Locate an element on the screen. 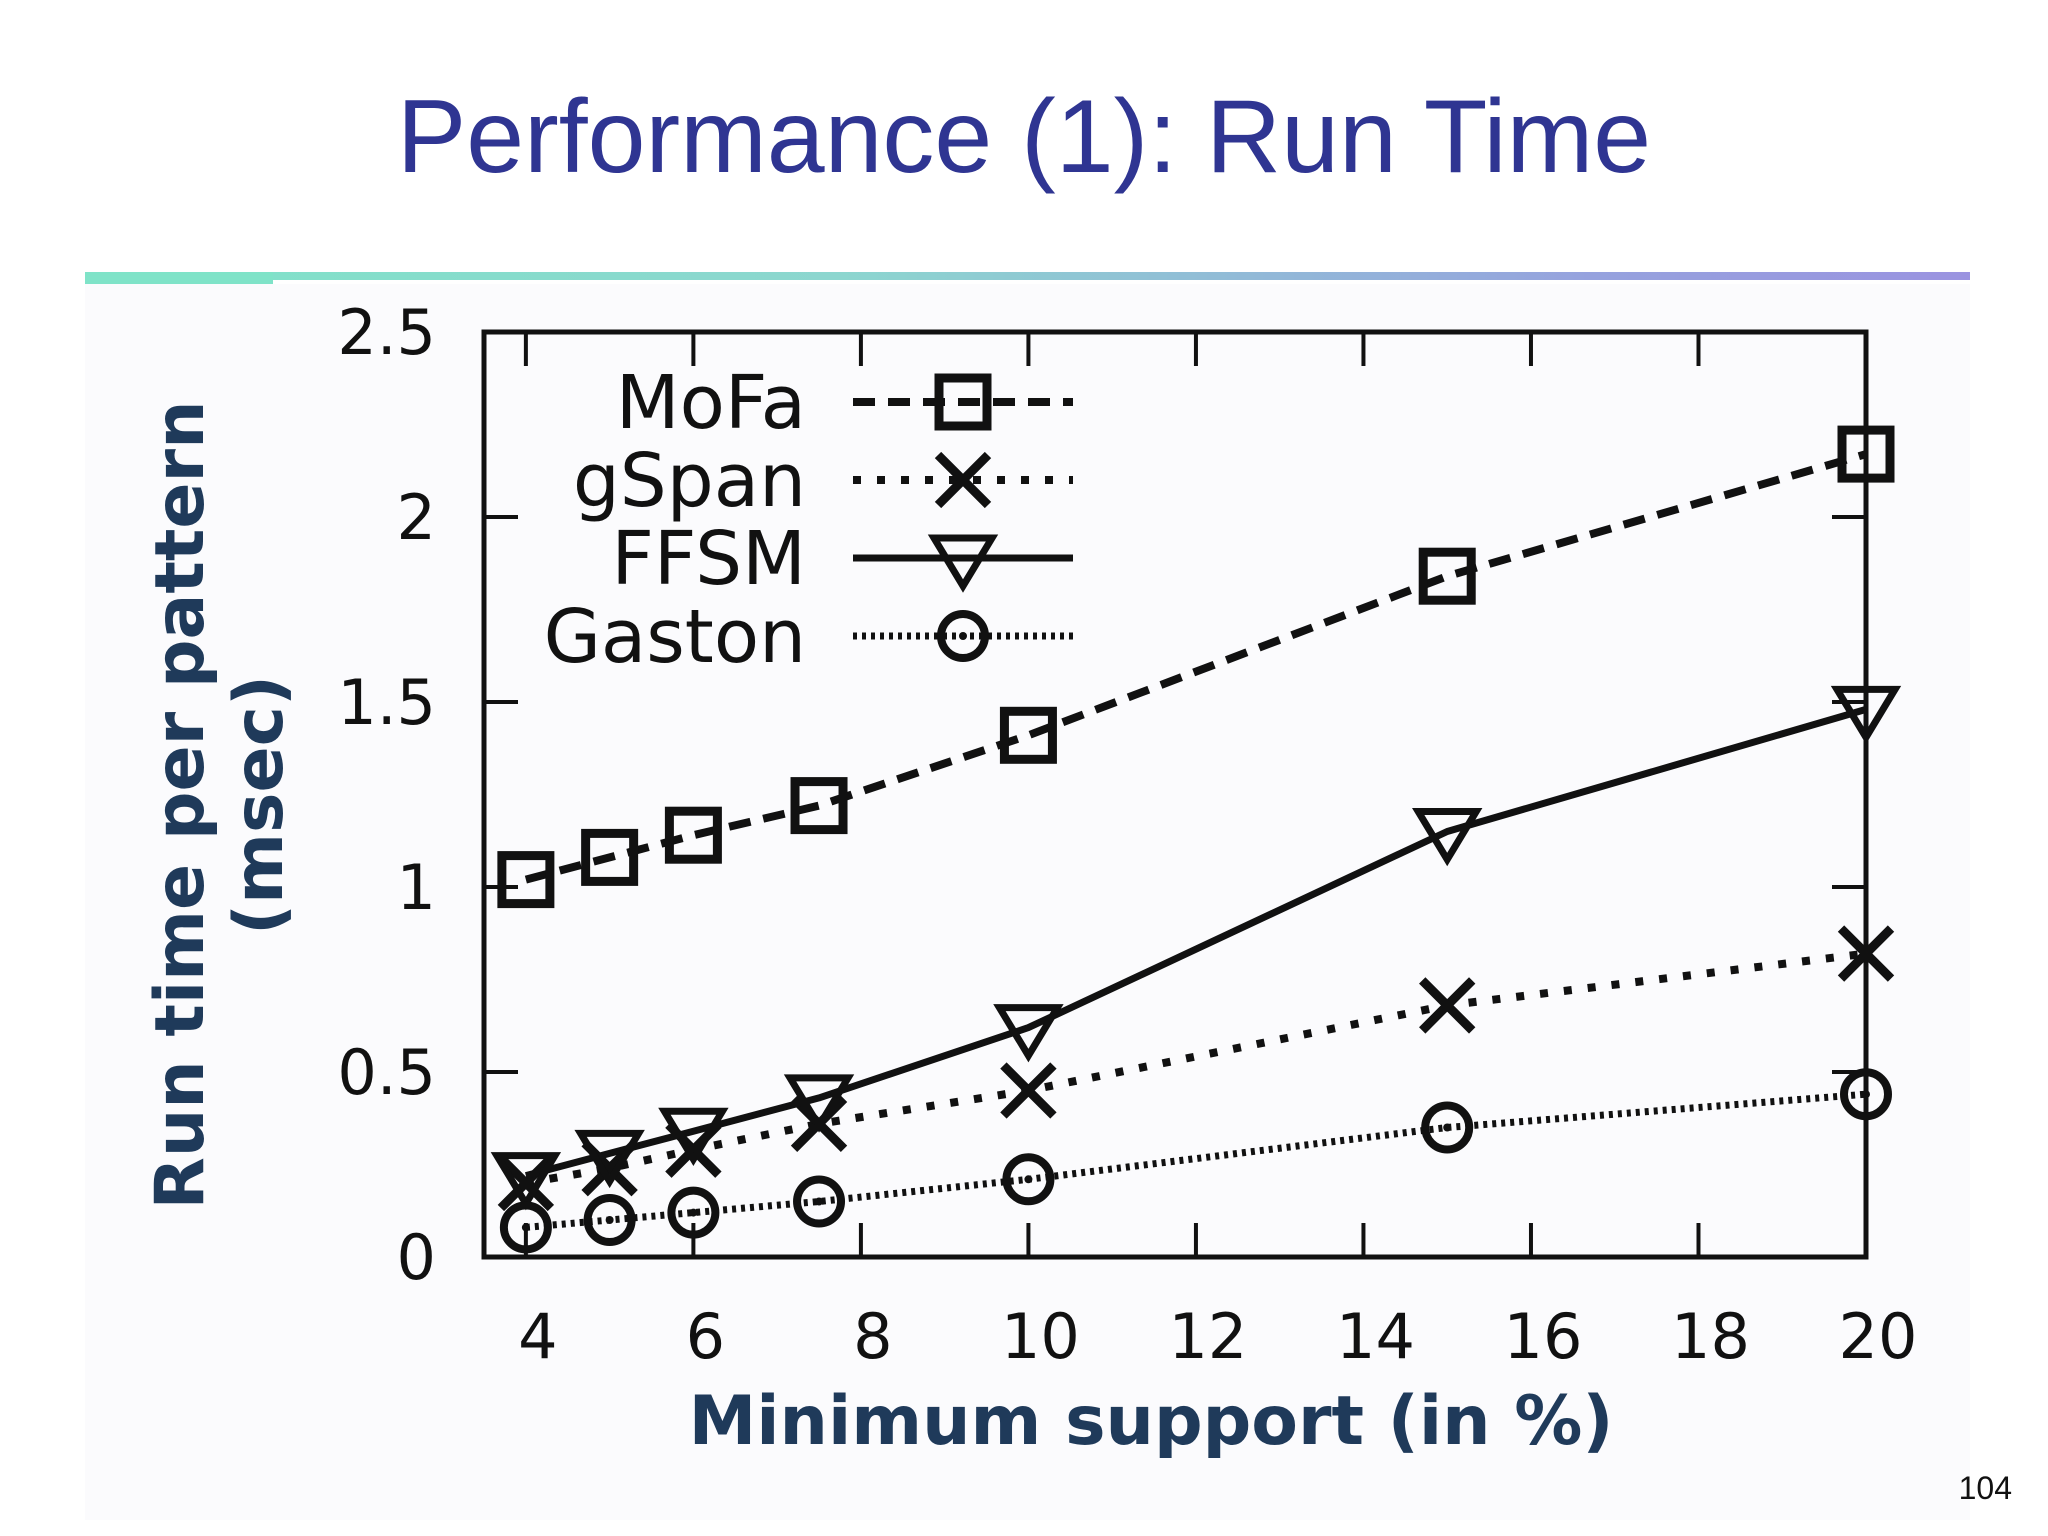 The height and width of the screenshot is (1536, 2048). slide-number: 104 is located at coordinates (1985, 1488).